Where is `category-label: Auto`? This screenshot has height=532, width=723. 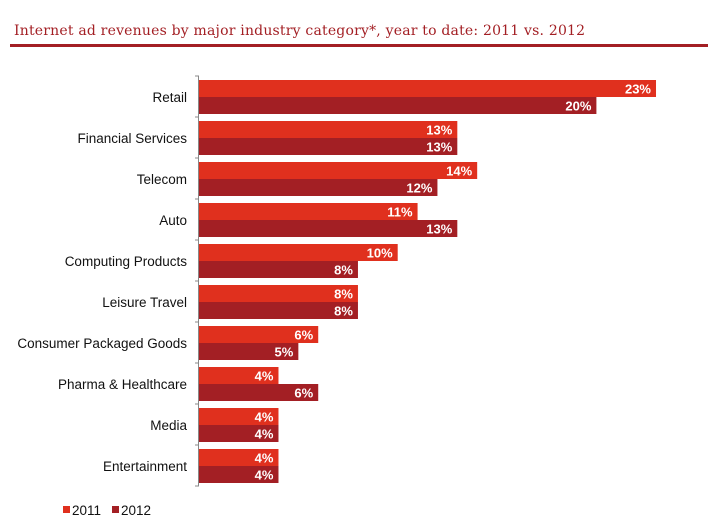 category-label: Auto is located at coordinates (173, 220).